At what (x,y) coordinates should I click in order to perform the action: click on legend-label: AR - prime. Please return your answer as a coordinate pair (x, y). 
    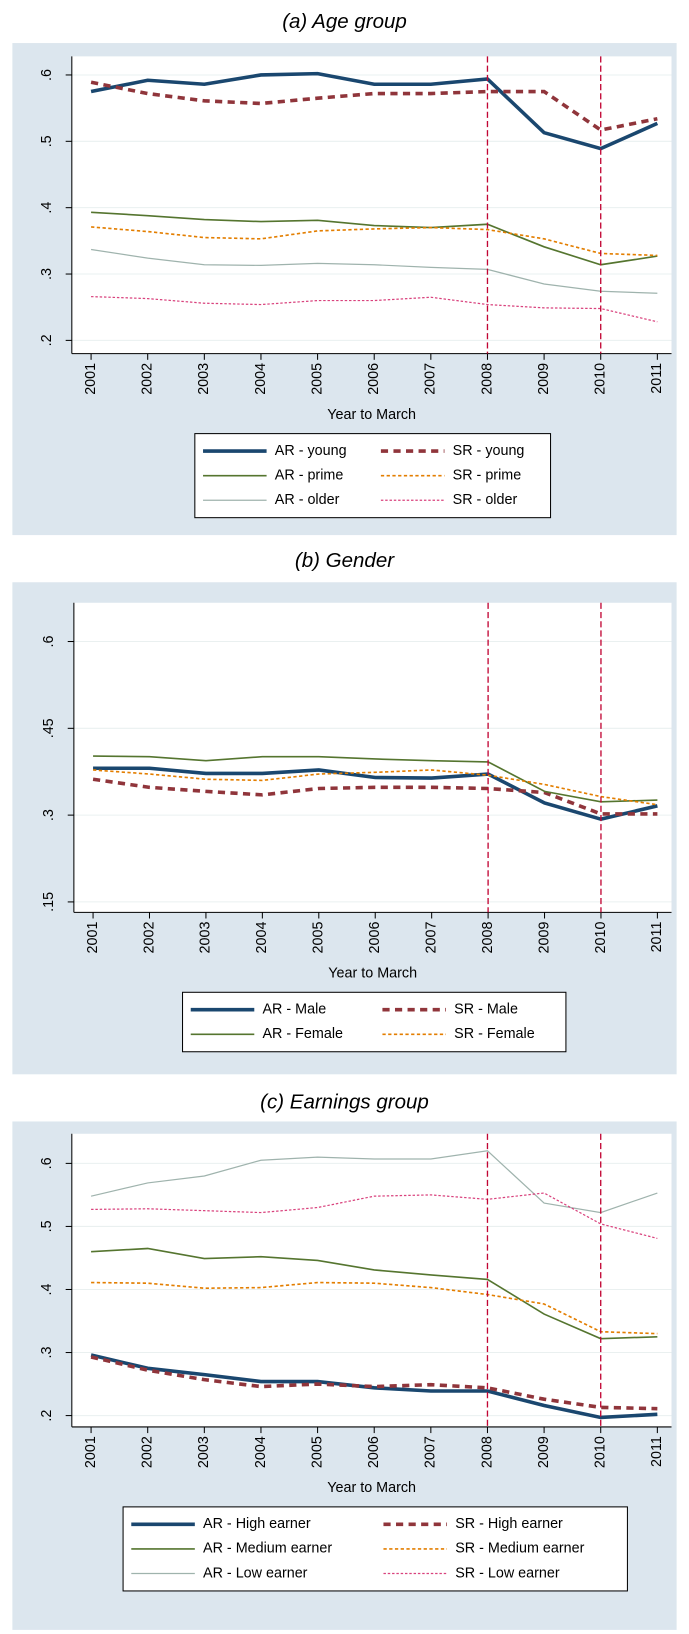
    Looking at the image, I should click on (309, 475).